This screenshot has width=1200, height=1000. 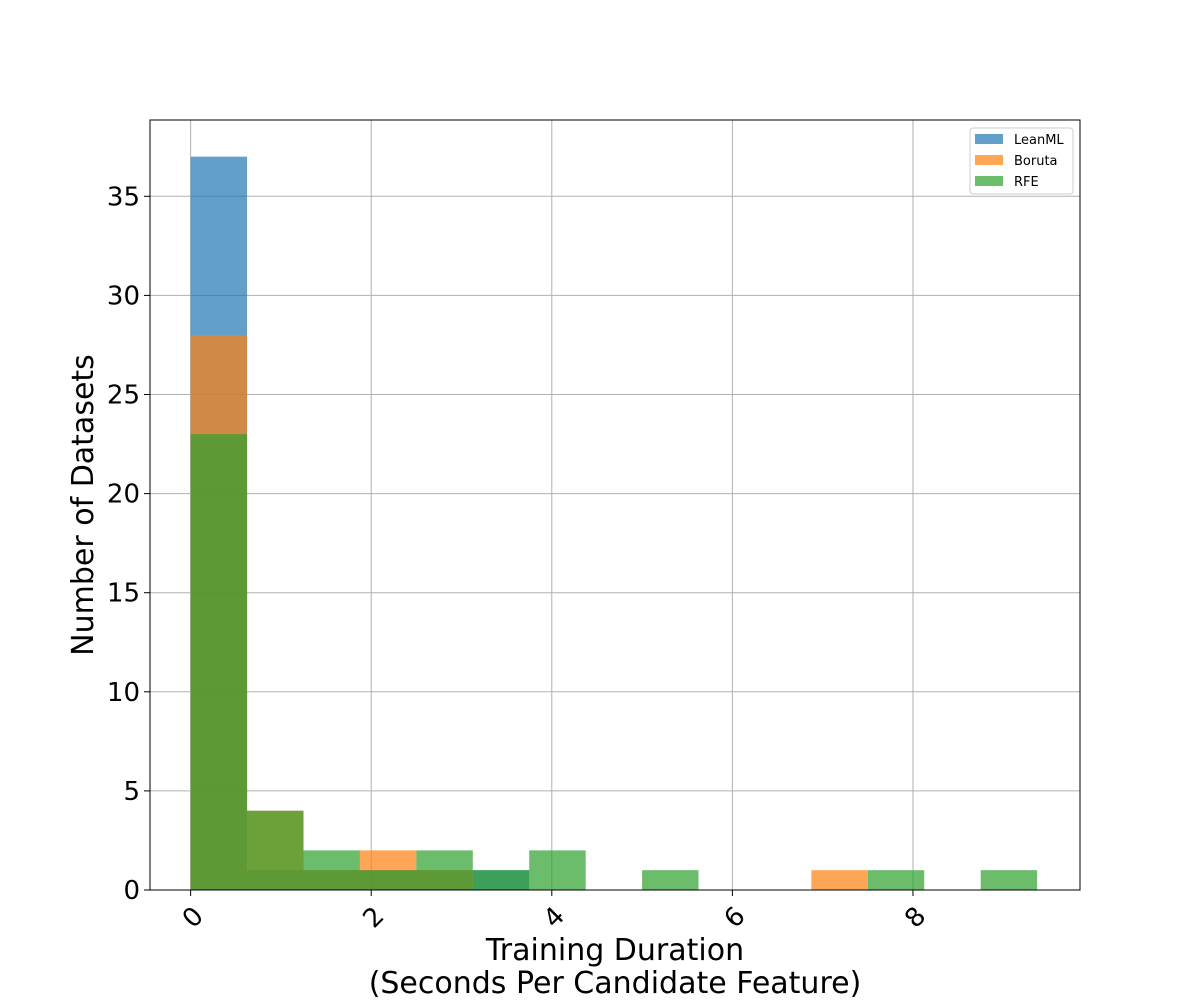 What do you see at coordinates (123, 594) in the screenshot?
I see `y-tick-label: 15` at bounding box center [123, 594].